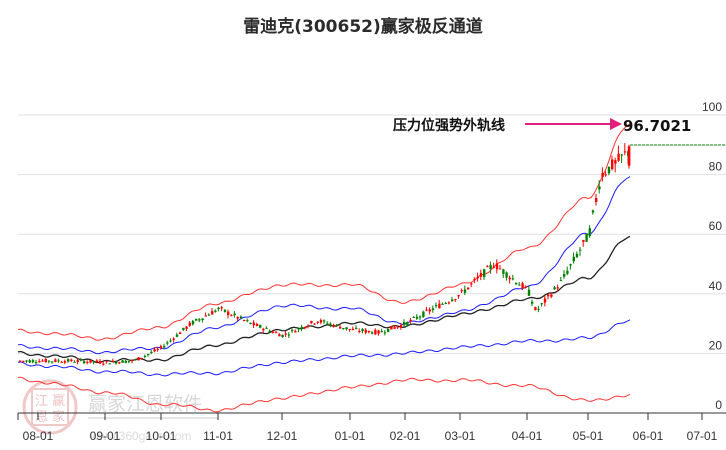 The width and height of the screenshot is (726, 450). Describe the element at coordinates (363, 27) in the screenshot. I see `chart-title: 雷迪克(300652)赢家极反通道` at that location.